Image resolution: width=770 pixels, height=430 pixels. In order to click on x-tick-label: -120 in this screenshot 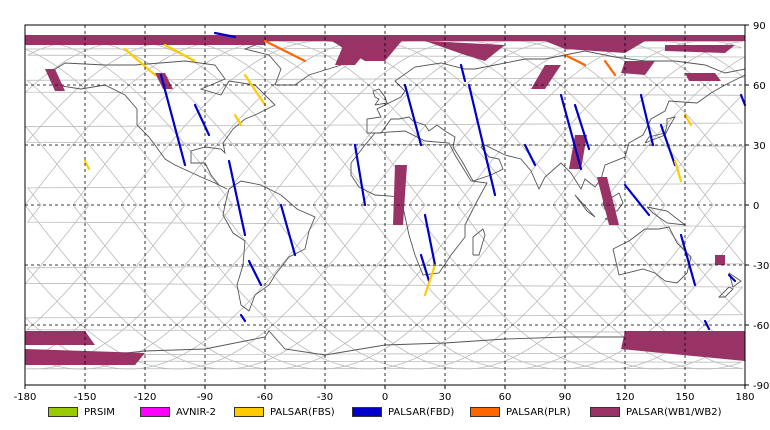, I will do `click(145, 396)`.